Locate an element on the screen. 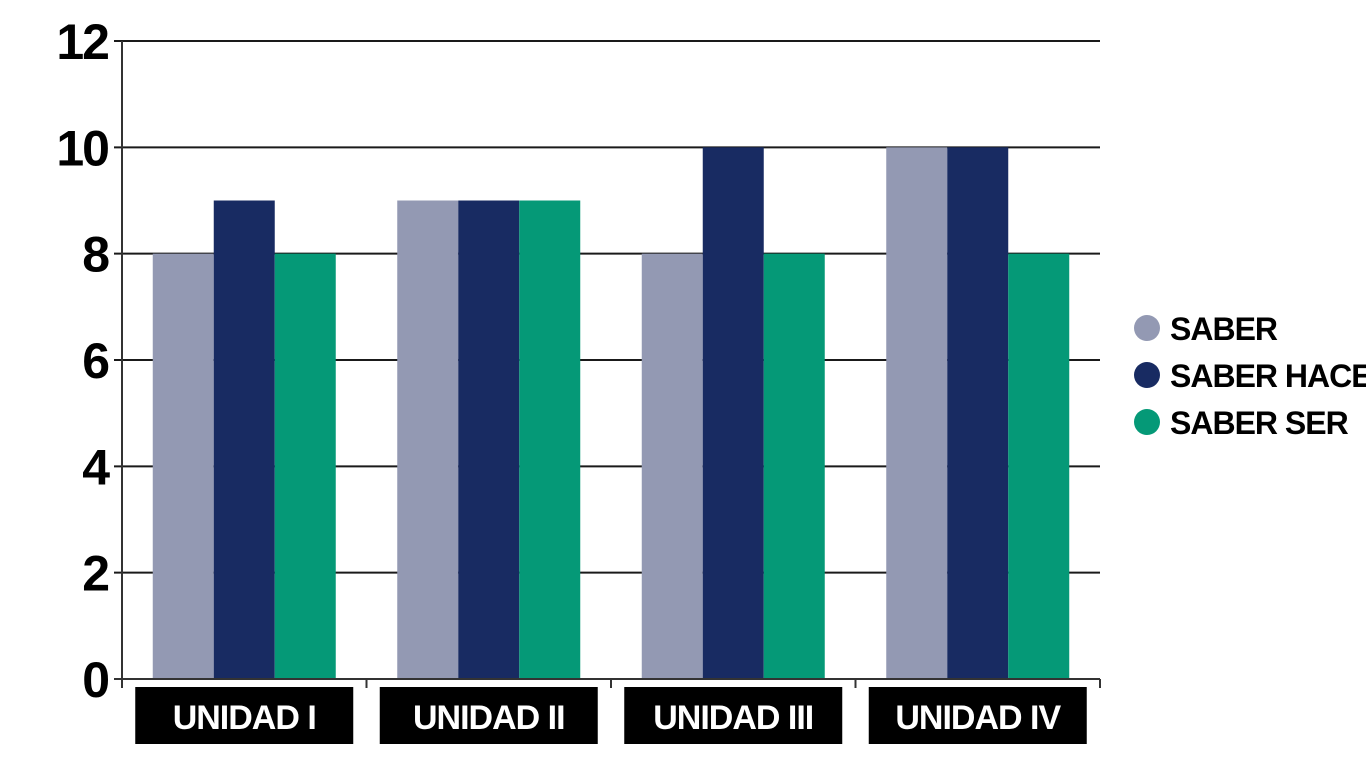  y-tick-label: 0 is located at coordinates (95, 680).